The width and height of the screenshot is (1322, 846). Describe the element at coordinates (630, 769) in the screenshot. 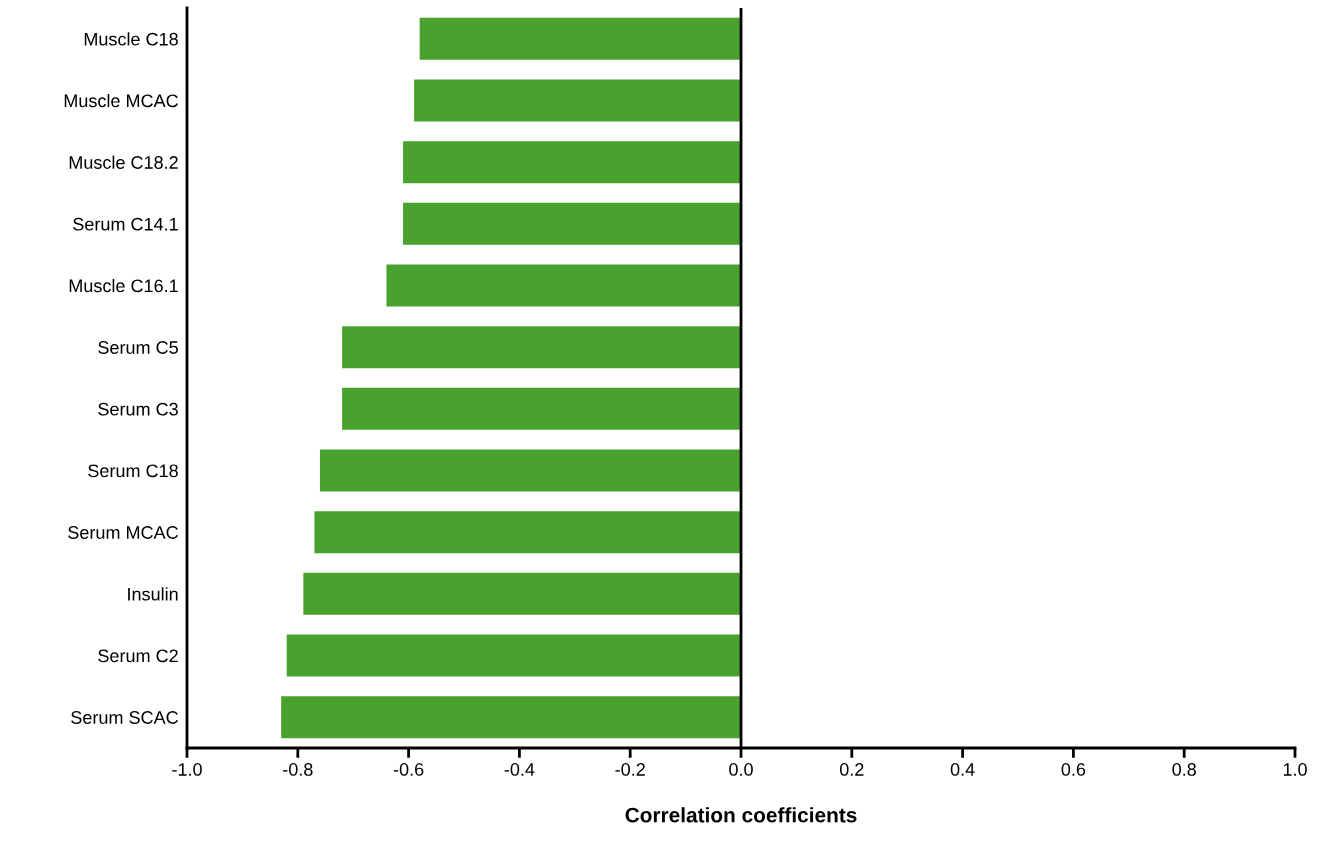

I see `x-tick-label: -0.2` at that location.